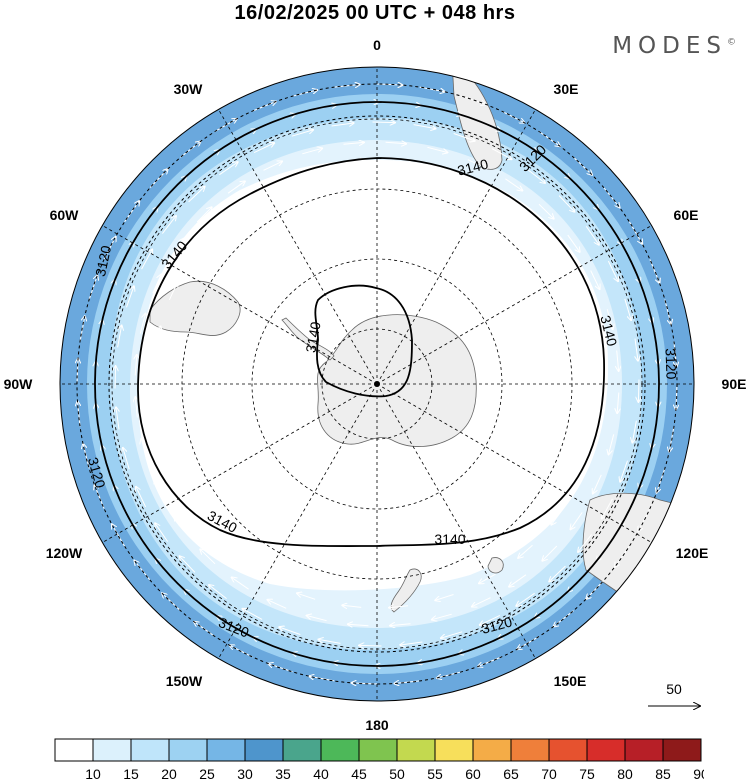 The width and height of the screenshot is (750, 782). What do you see at coordinates (549, 774) in the screenshot?
I see `colorbar-label: 70` at bounding box center [549, 774].